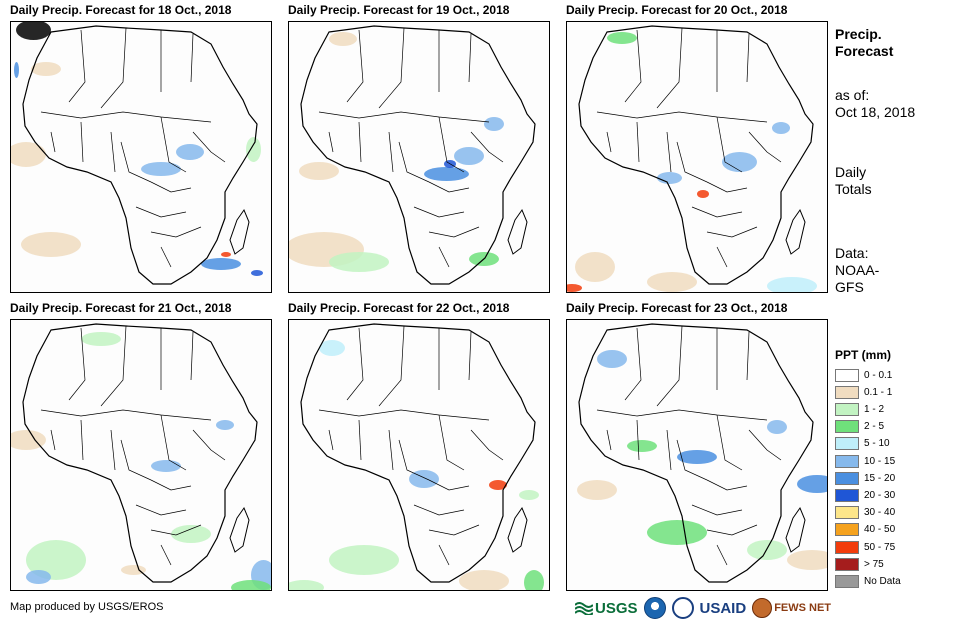  I want to click on legend-item: 20 - 30, so click(865, 495).